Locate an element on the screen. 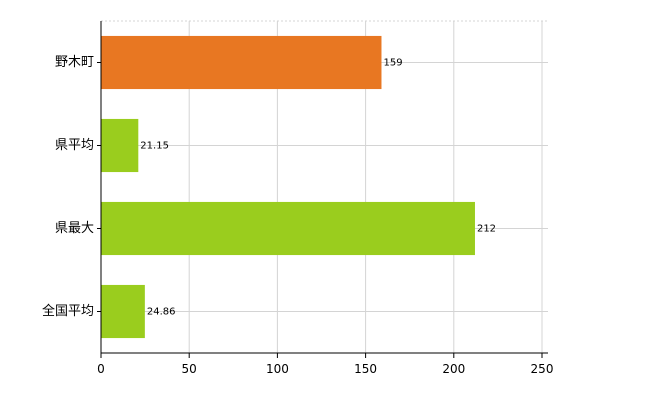 This screenshot has height=400, width=650. x-axis-ticks: 0 50 100 150 200 250 is located at coordinates (325, 364).